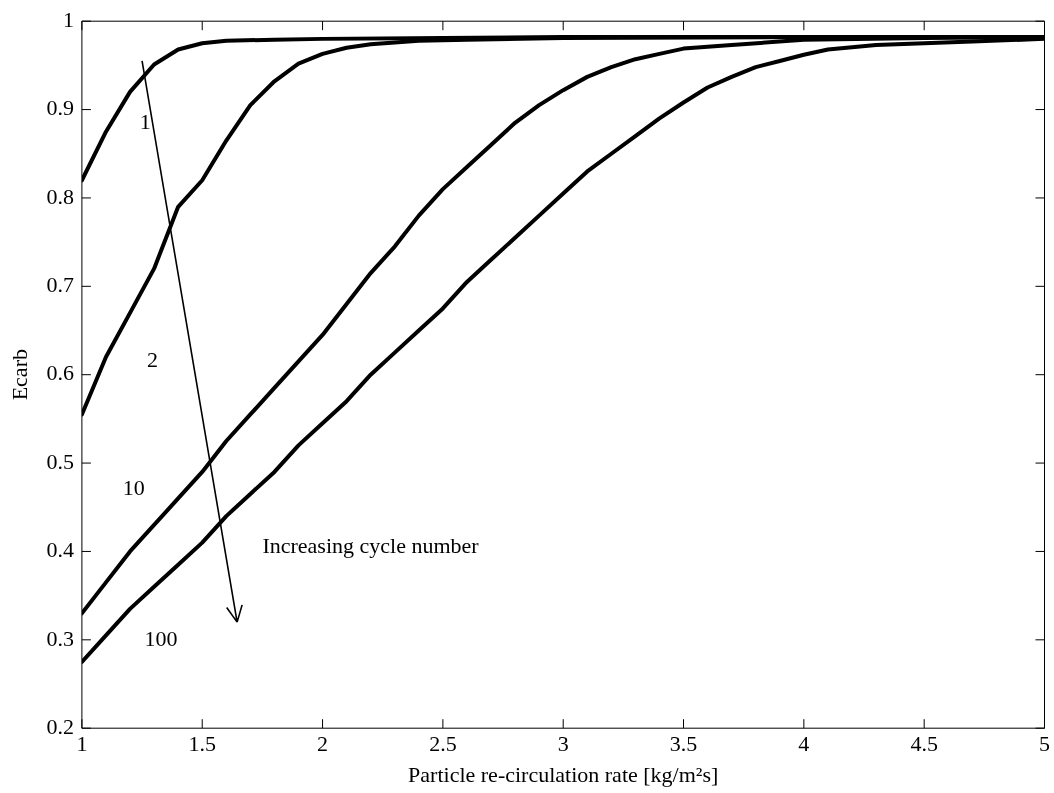  I want to click on x-tick-label: 2, so click(323, 744).